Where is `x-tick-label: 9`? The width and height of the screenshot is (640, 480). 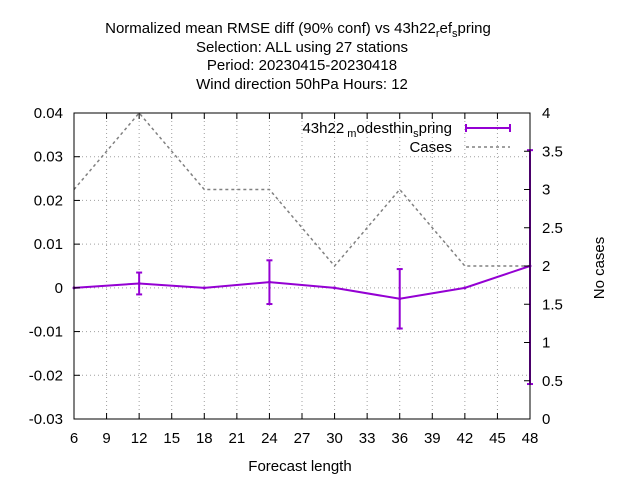 x-tick-label: 9 is located at coordinates (106, 438).